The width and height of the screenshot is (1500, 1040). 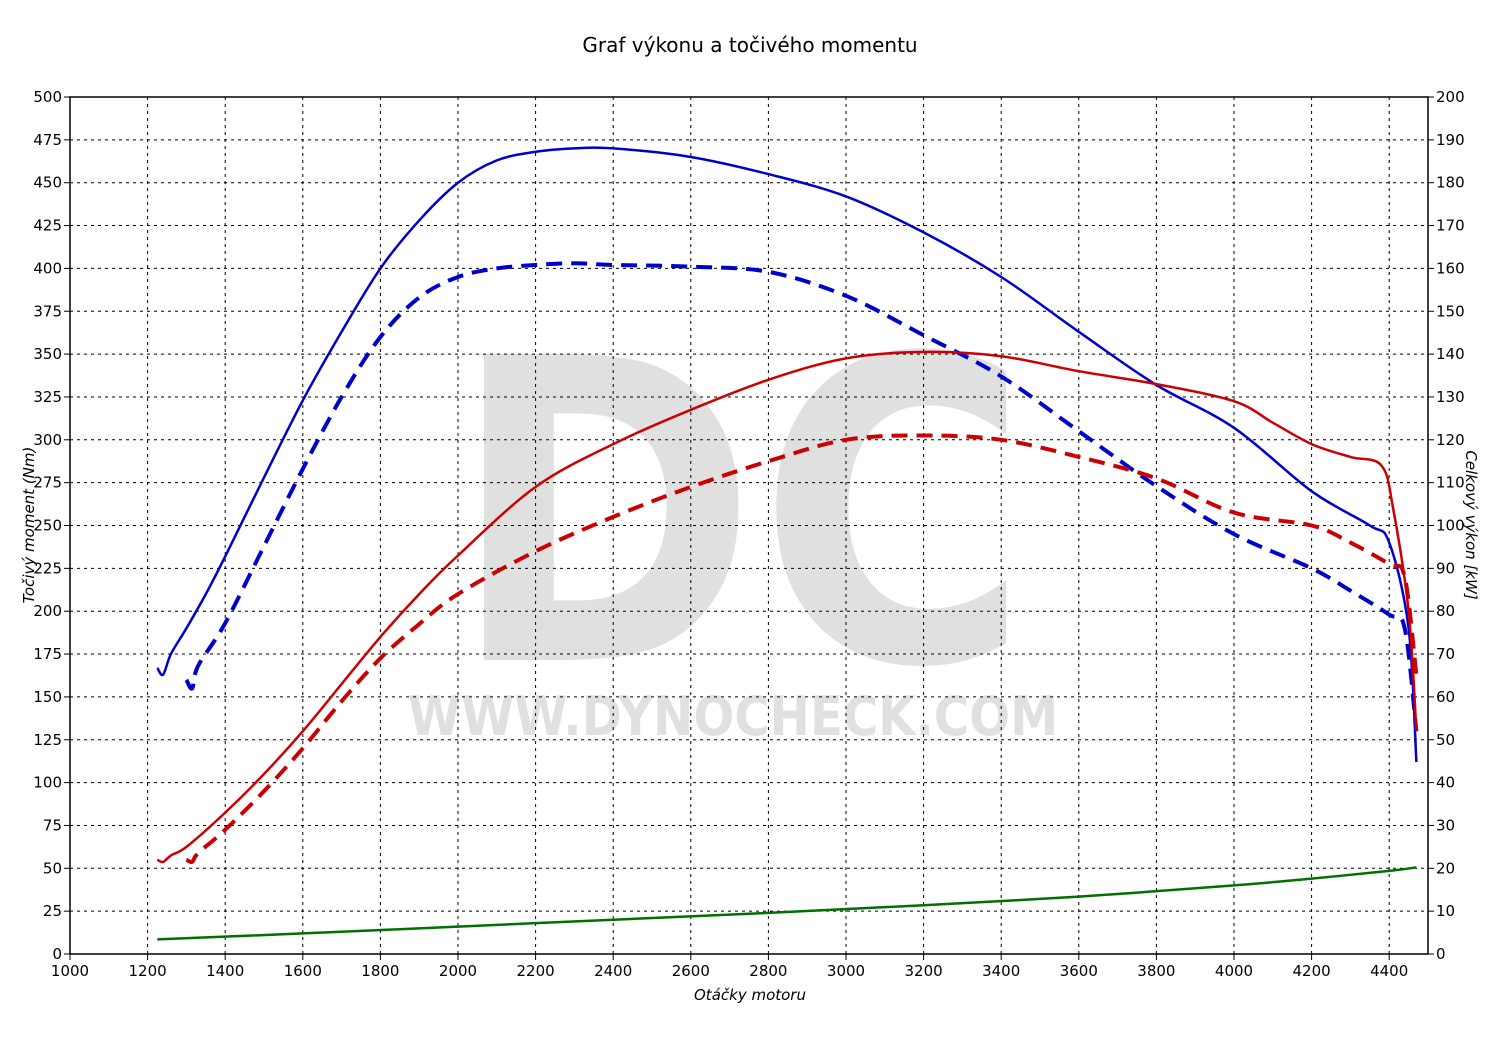 What do you see at coordinates (1450, 526) in the screenshot?
I see `y-right-tick-label: 100` at bounding box center [1450, 526].